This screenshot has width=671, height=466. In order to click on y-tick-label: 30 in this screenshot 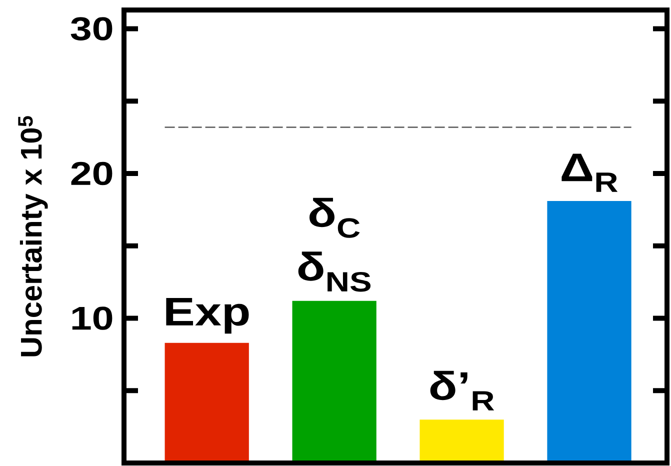, I will do `click(91, 28)`.